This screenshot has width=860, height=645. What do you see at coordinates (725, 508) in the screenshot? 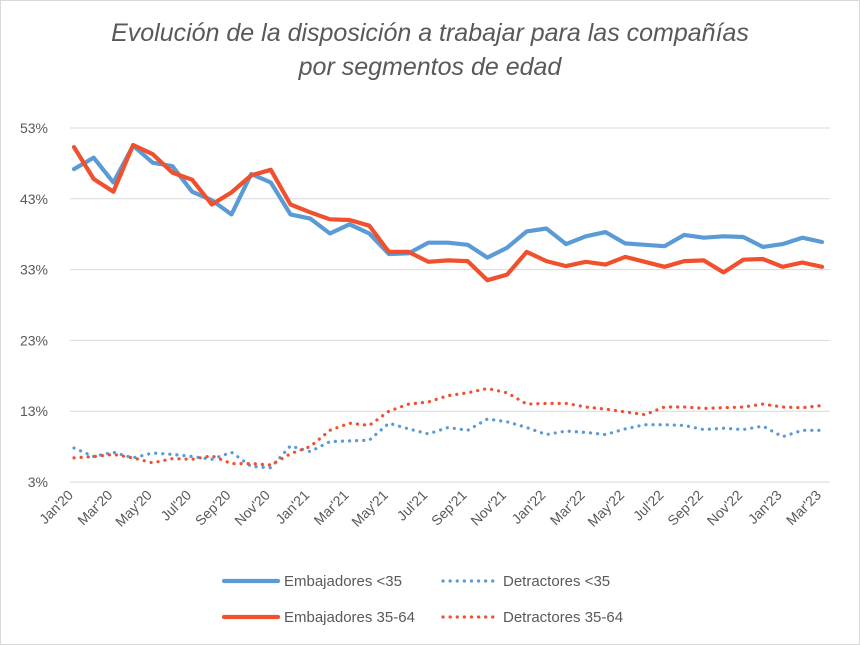
I see `x-tick-label: Nov'22` at bounding box center [725, 508].